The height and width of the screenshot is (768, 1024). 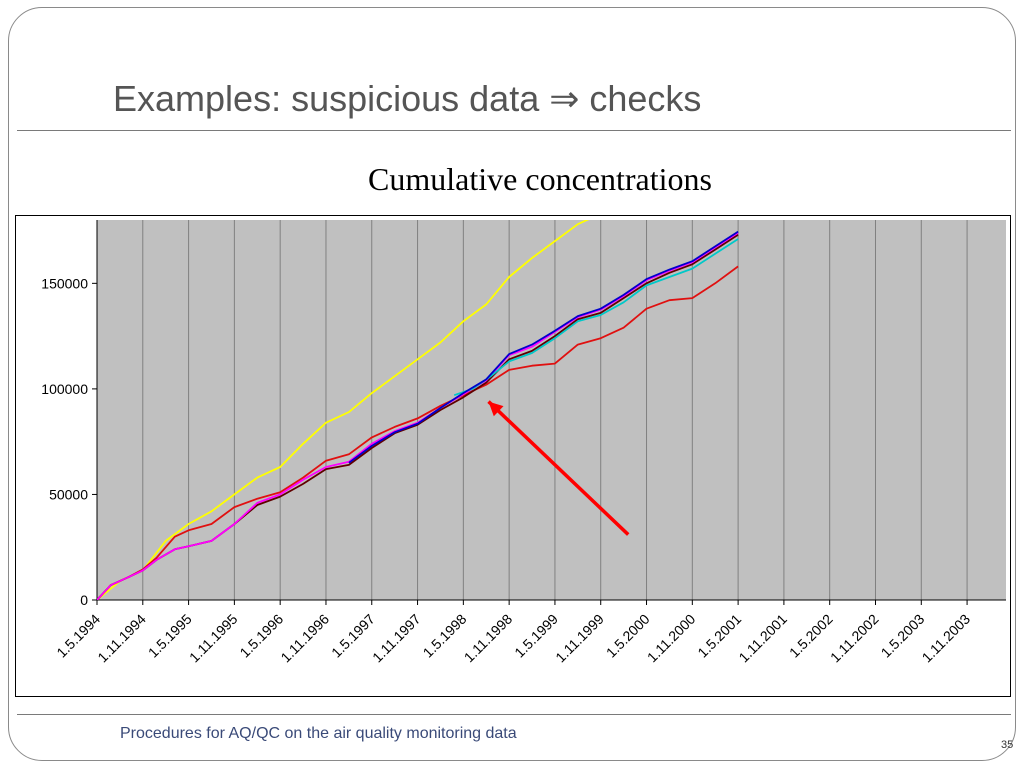 I want to click on chart-title: Cumulative concentrations, so click(x=540, y=179).